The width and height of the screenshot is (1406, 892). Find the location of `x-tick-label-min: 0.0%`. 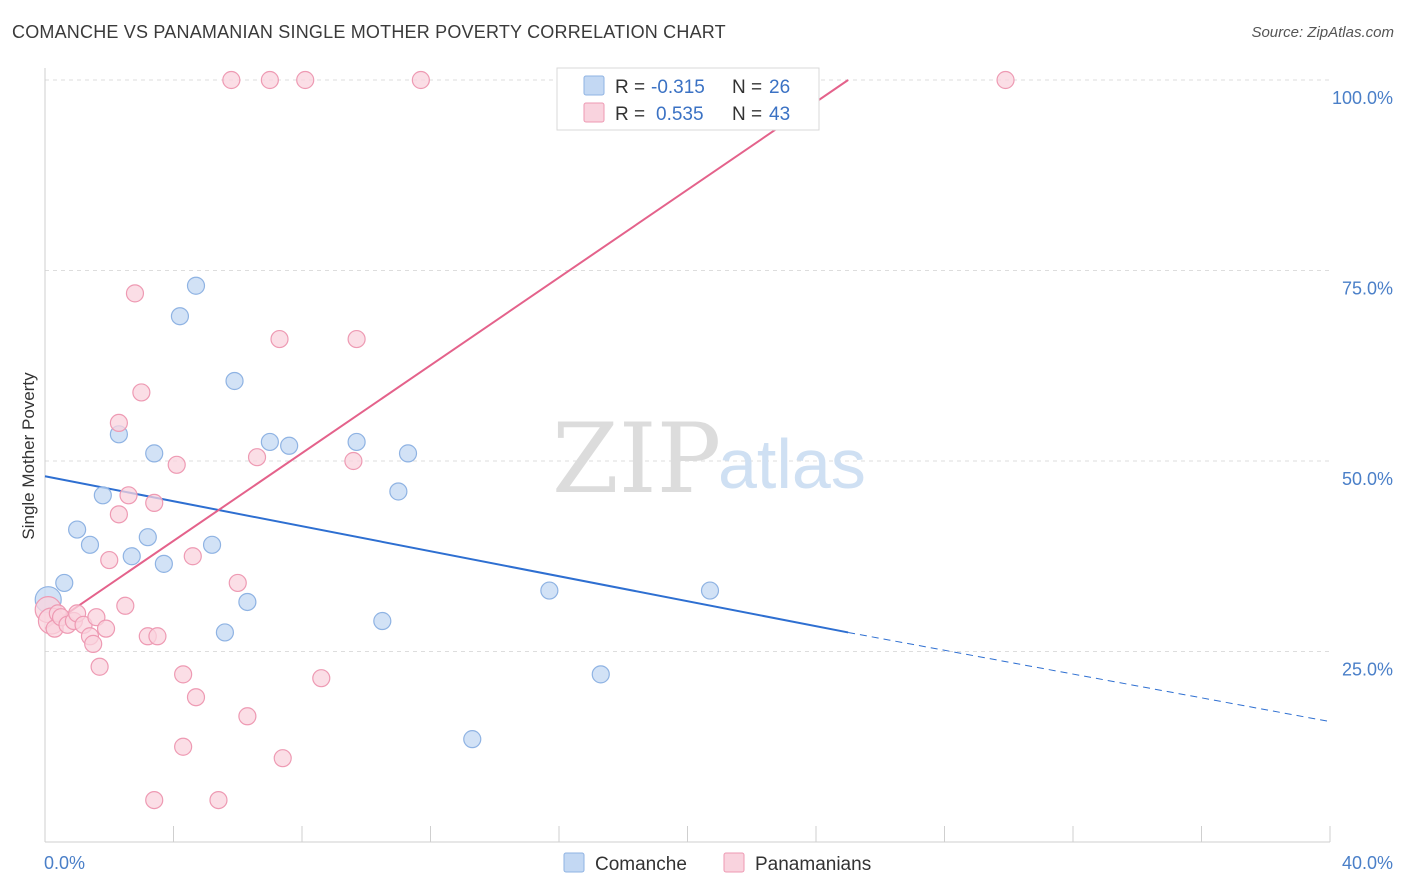

x-tick-label-min: 0.0% is located at coordinates (64, 863).